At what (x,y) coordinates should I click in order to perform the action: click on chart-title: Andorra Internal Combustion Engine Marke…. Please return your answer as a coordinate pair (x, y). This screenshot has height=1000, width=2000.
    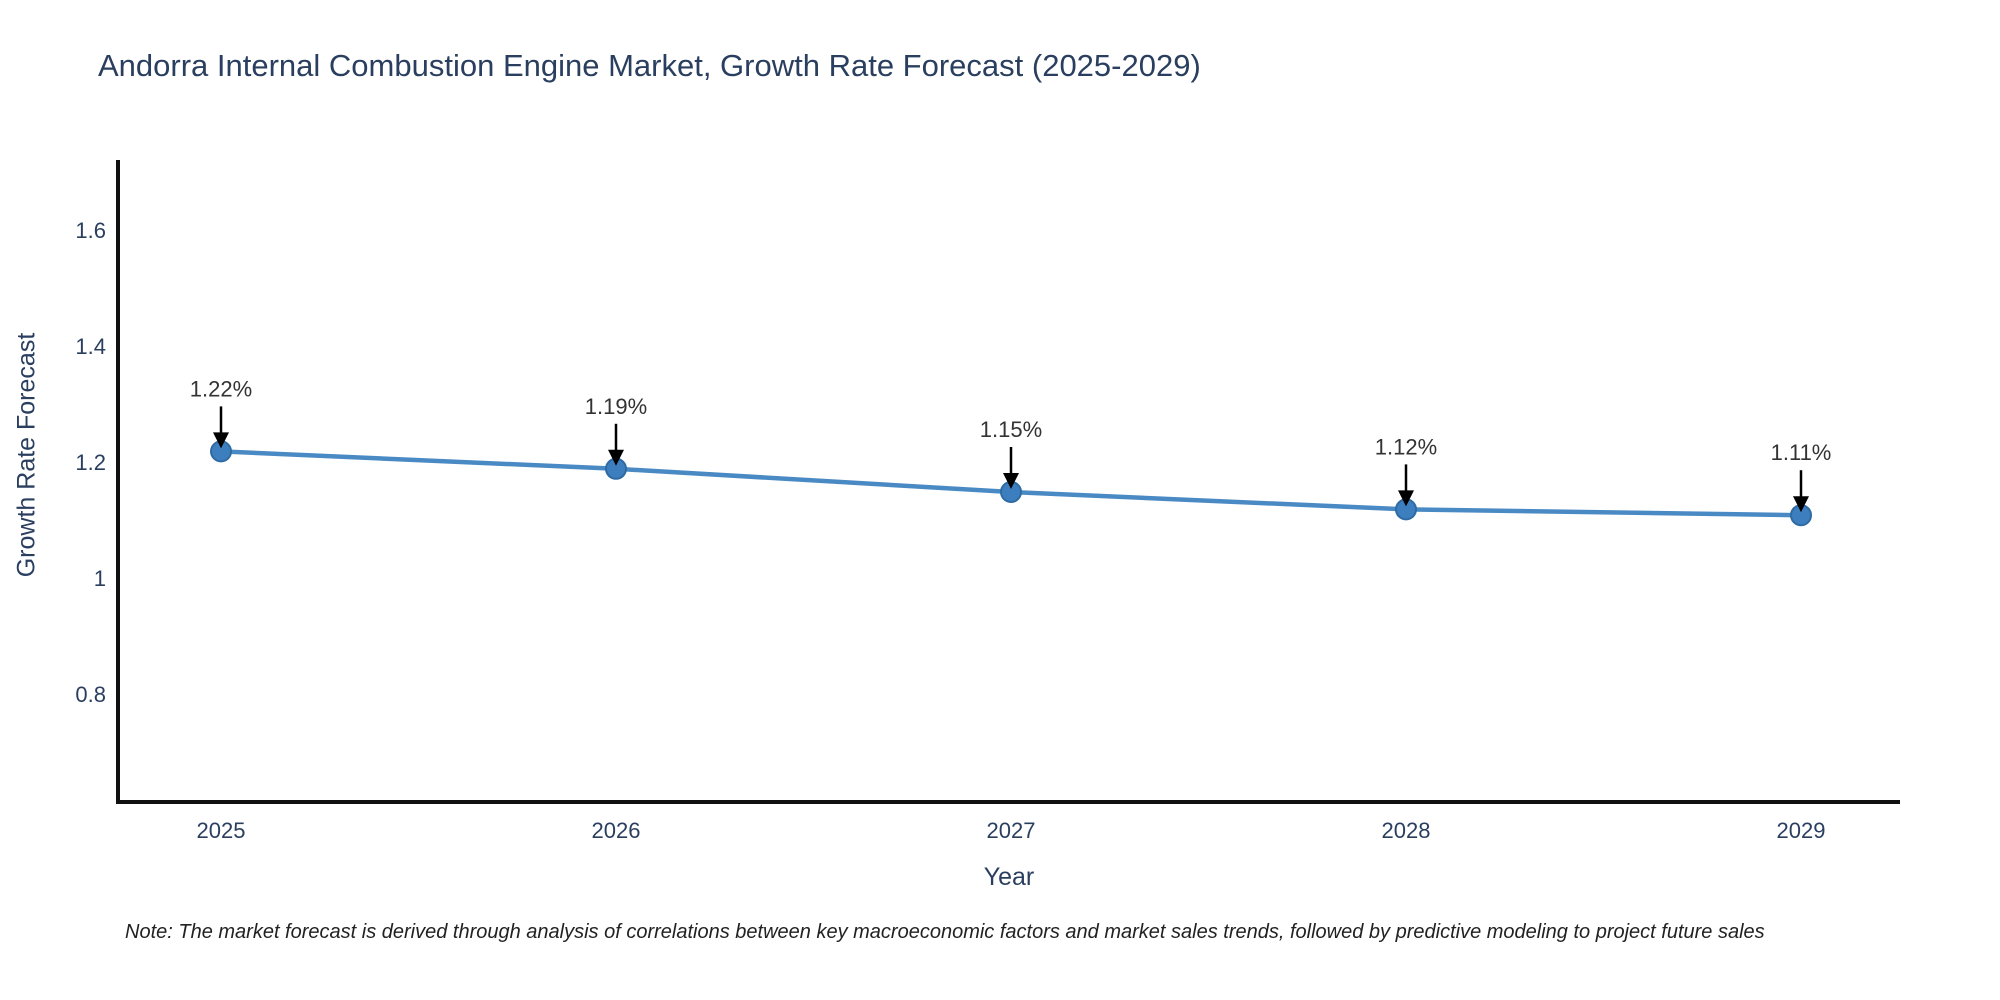
    Looking at the image, I should click on (649, 65).